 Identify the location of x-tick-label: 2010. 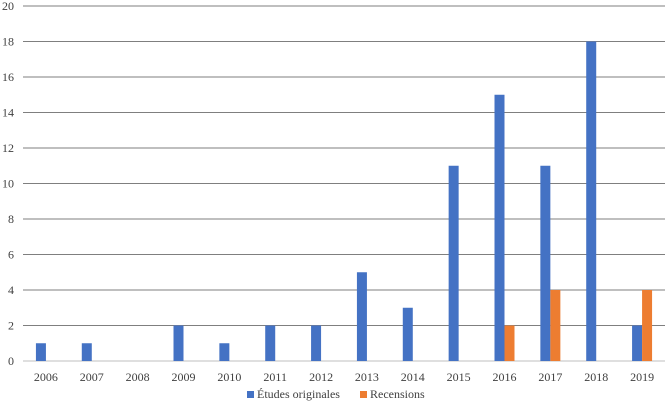
(229, 377).